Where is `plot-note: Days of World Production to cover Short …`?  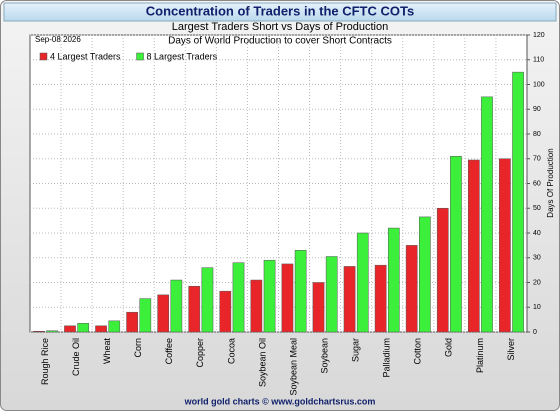
plot-note: Days of World Production to cover Short … is located at coordinates (280, 41).